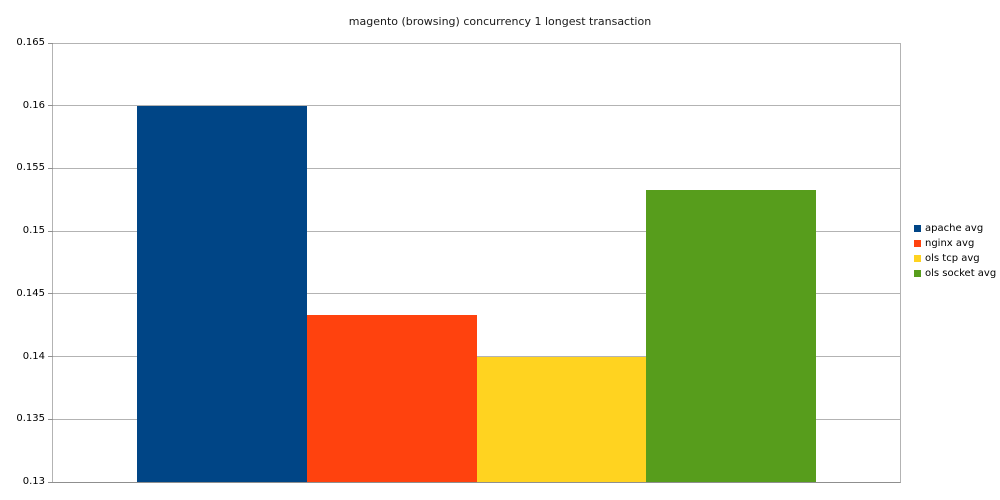 This screenshot has height=500, width=1000. Describe the element at coordinates (561, 419) in the screenshot. I see `bar-ols-tcp-avg` at that location.